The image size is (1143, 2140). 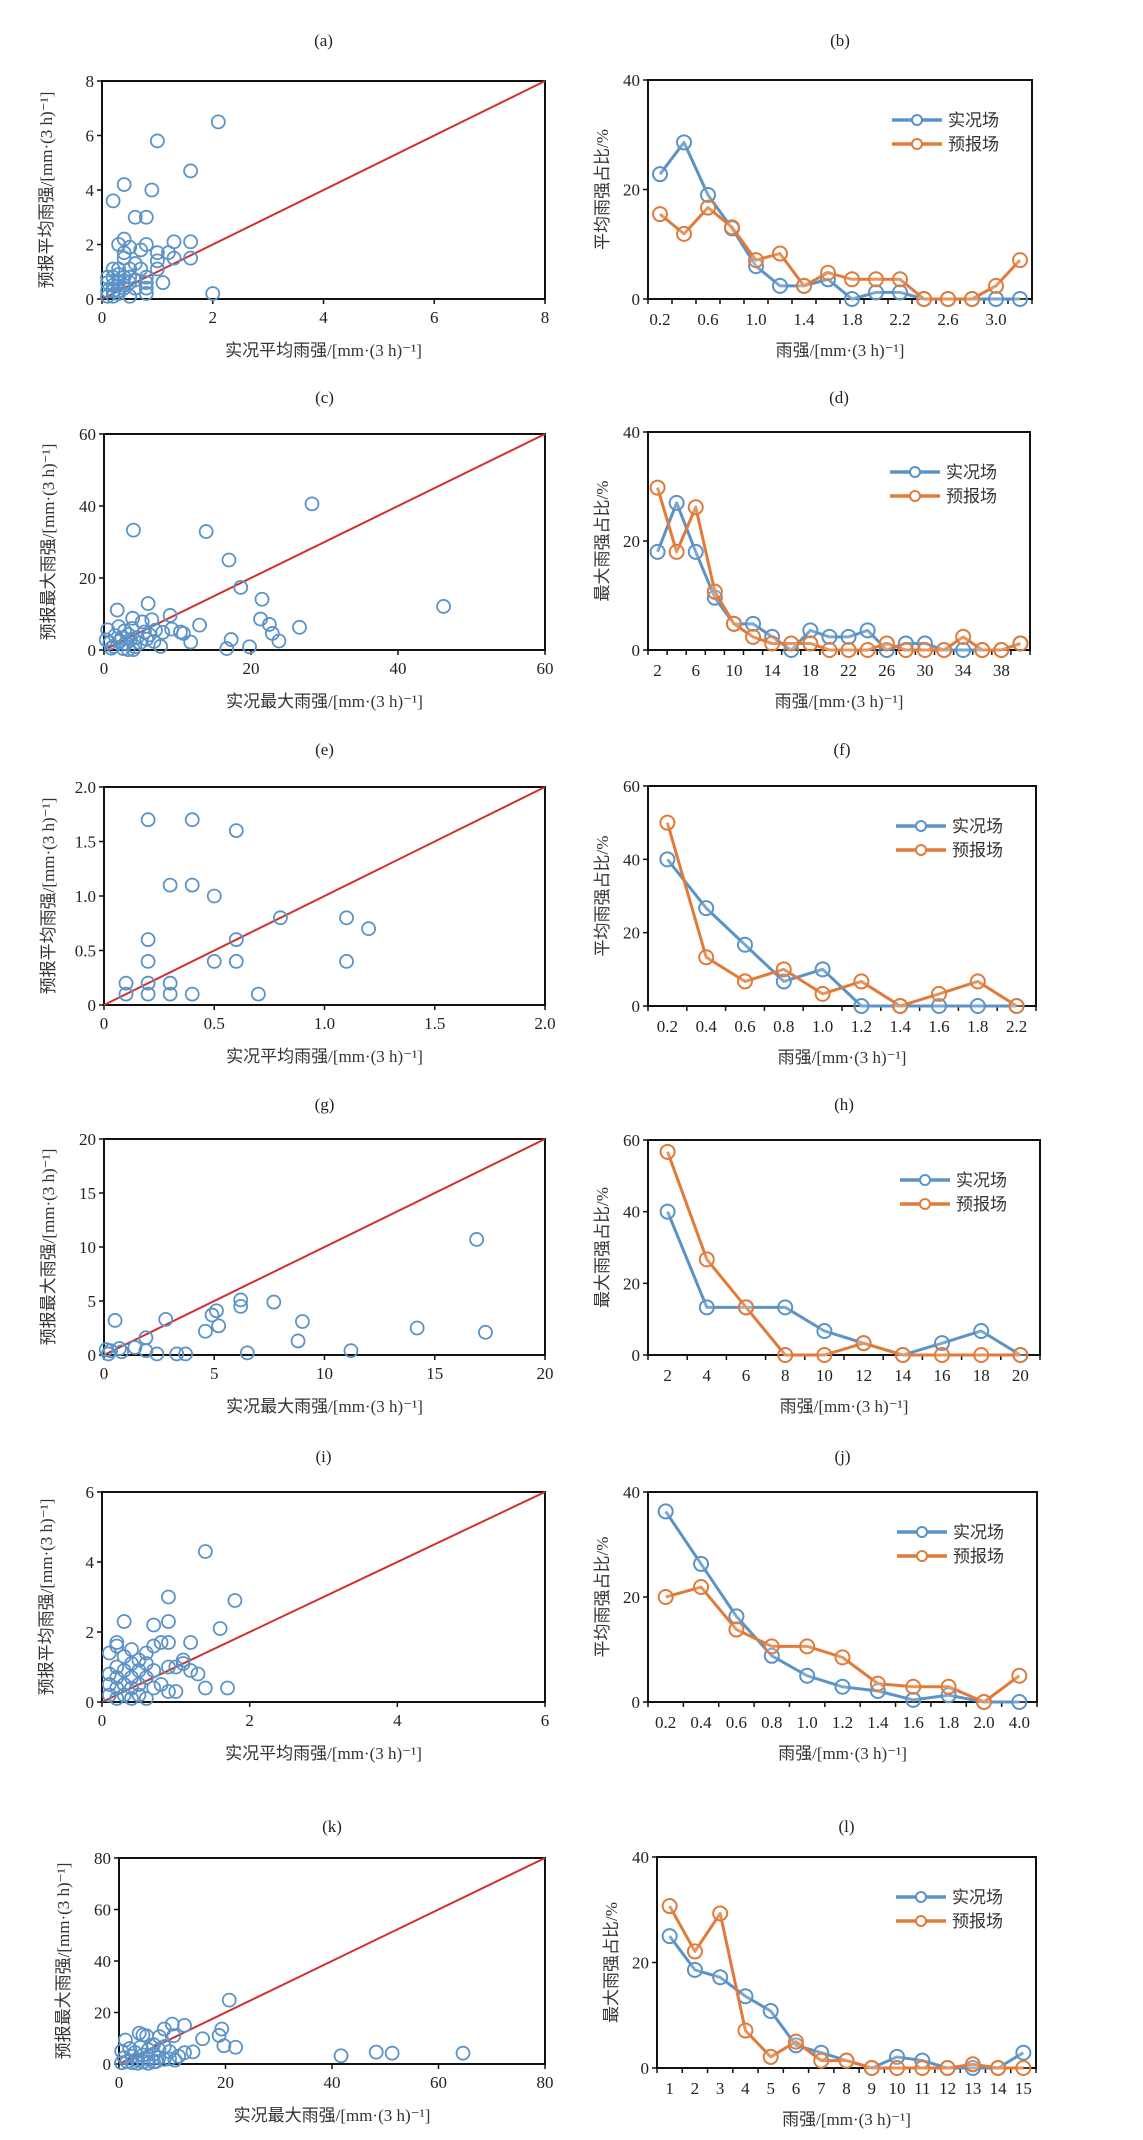 I want to click on x-tick-label: 40, so click(x=398, y=668).